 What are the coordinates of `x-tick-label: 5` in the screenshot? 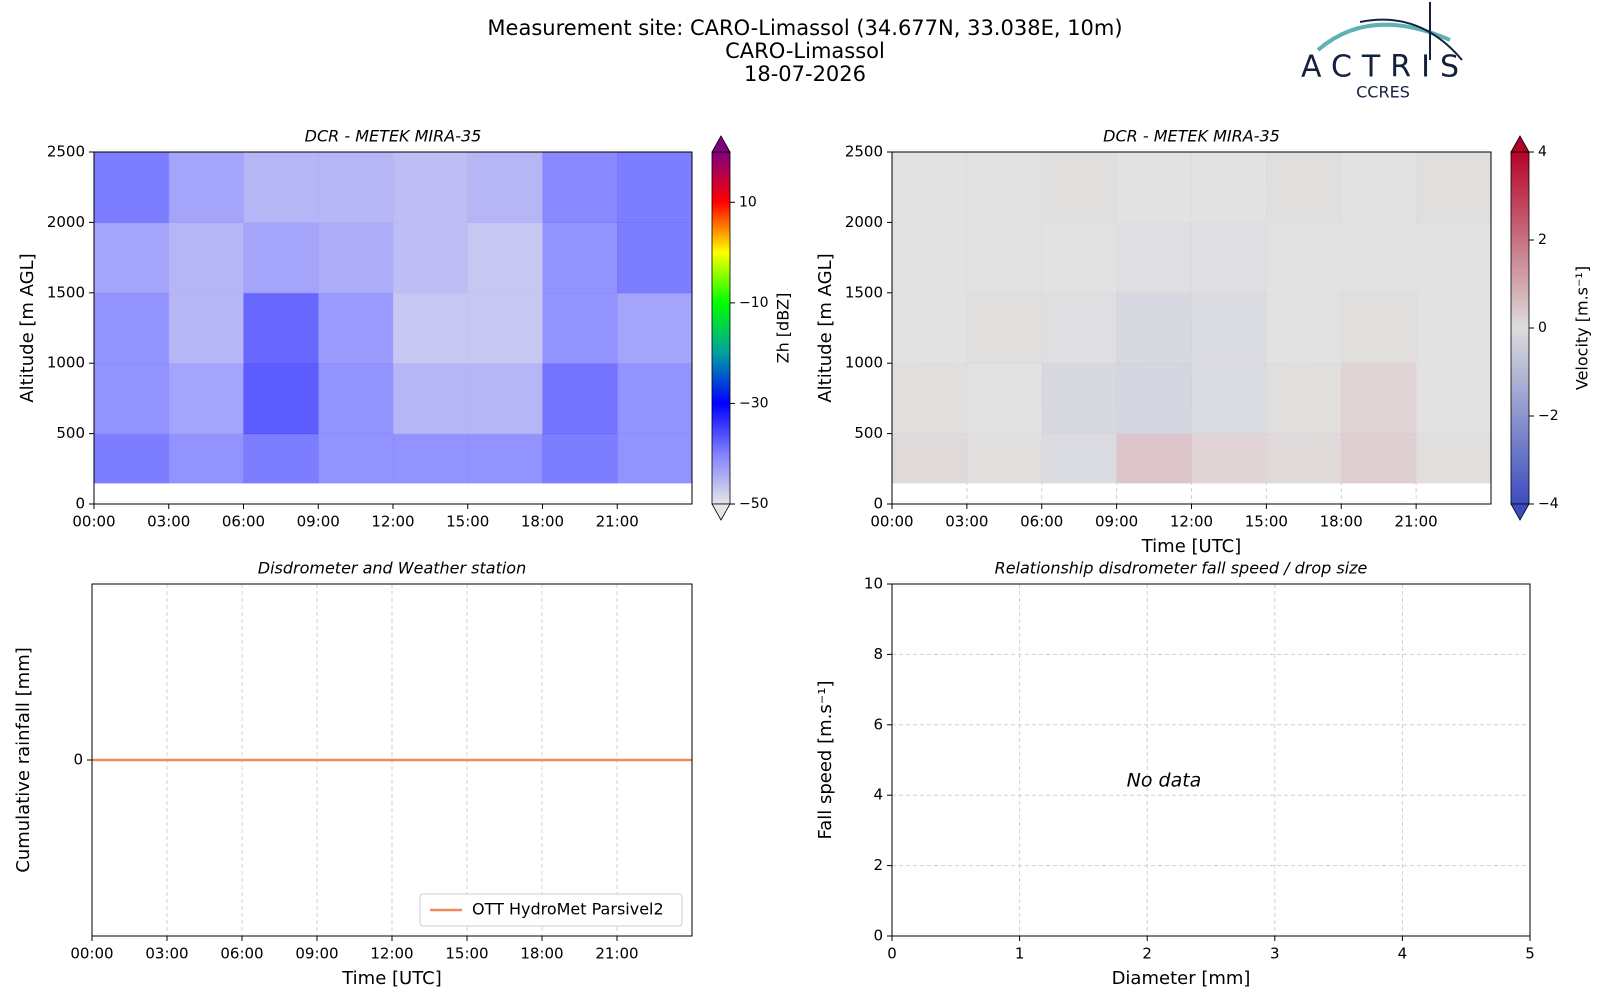 It's located at (1530, 954).